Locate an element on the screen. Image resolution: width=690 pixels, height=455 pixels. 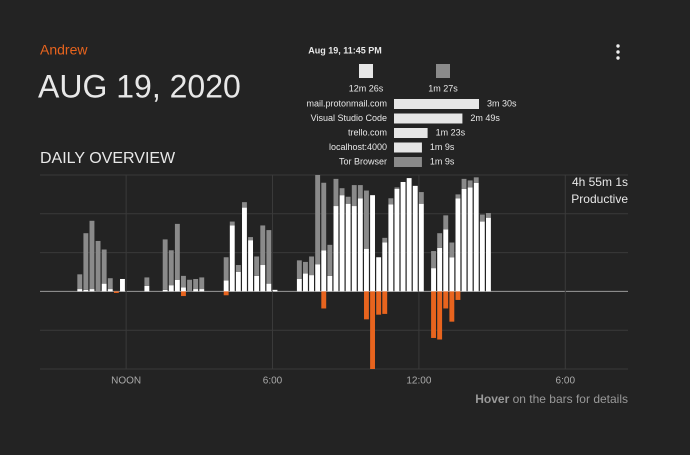
row-name: localhost:4000 is located at coordinates (358, 147).